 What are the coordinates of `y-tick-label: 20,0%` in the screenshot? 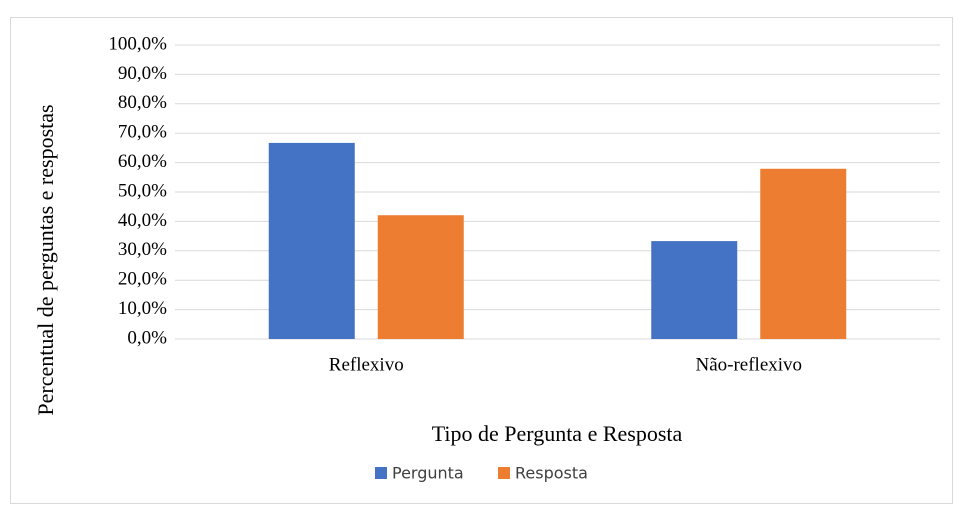 It's located at (142, 279).